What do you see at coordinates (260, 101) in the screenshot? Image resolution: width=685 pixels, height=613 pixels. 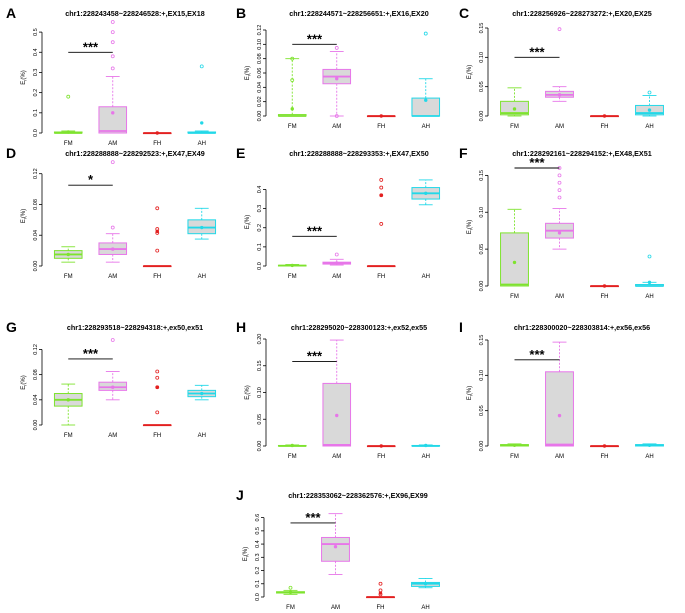 I see `y-tick-label: 0.02` at bounding box center [260, 101].